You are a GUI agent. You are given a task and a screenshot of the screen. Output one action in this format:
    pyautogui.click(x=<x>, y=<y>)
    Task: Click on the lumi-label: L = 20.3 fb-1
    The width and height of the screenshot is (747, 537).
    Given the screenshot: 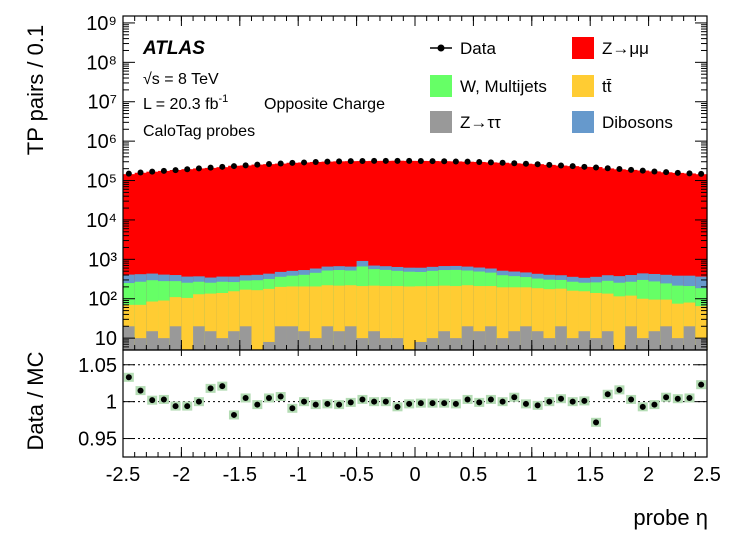 What is the action you would take?
    pyautogui.click(x=185, y=103)
    